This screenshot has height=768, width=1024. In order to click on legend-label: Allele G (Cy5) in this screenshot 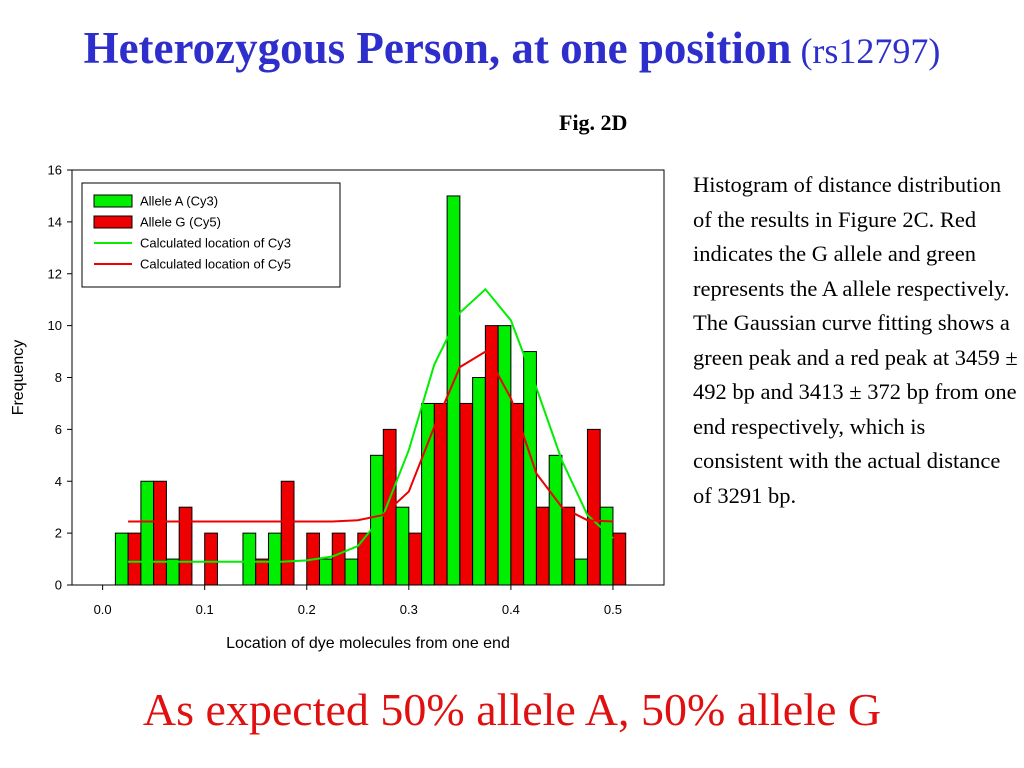, I will do `click(180, 222)`.